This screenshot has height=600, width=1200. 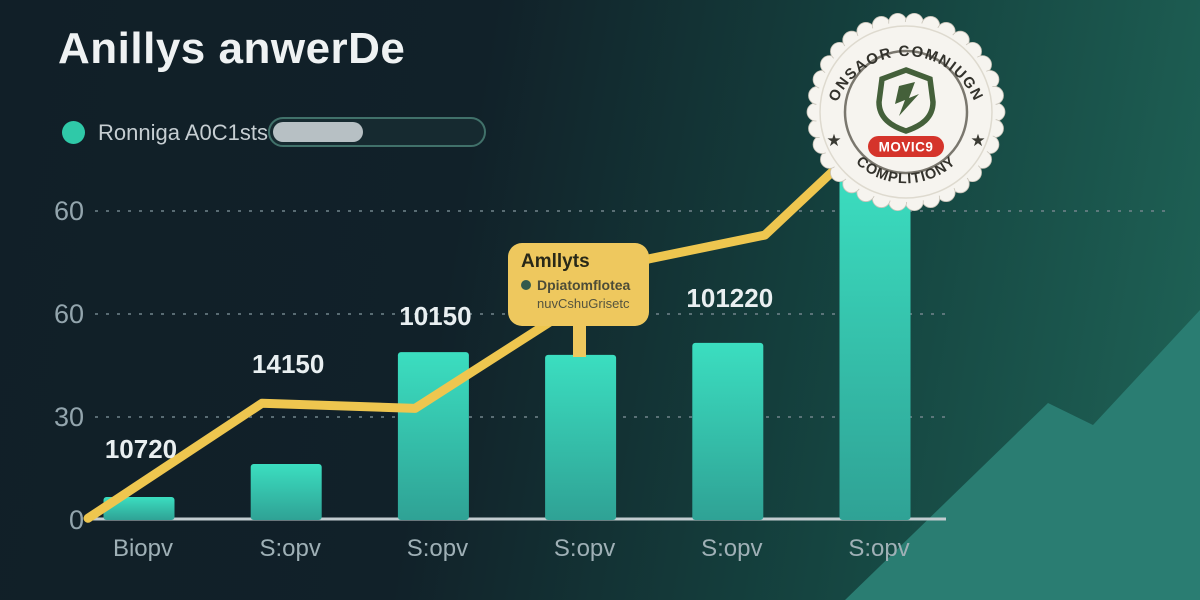 I want to click on callout-row: Dpiatomflotea, so click(x=578, y=285).